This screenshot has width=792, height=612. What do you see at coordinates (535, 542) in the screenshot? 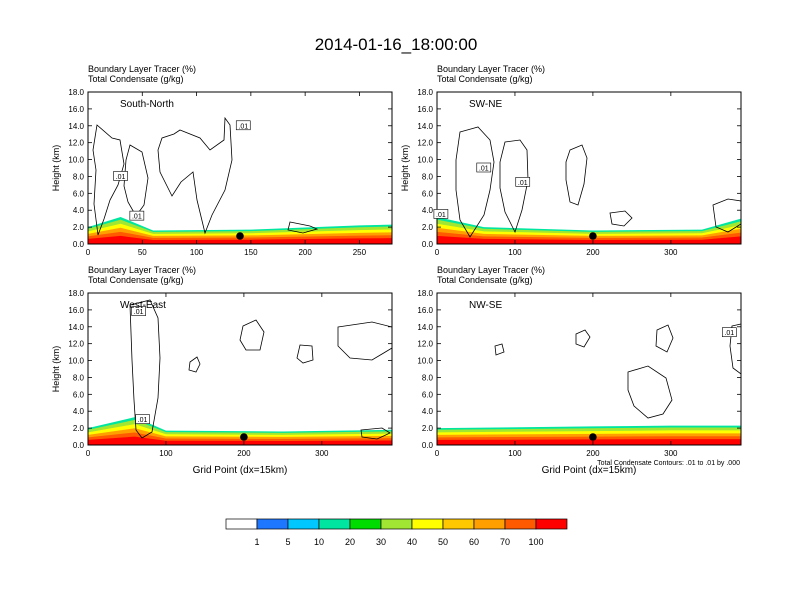
I see `colorbar-label: 100` at bounding box center [535, 542].